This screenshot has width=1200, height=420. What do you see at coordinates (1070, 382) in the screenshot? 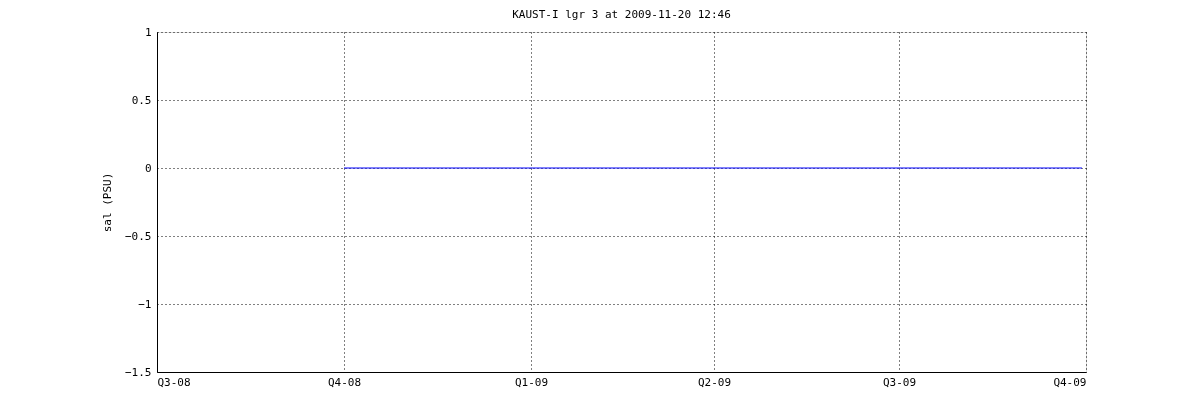
I see `x-tick-label: Q4-09` at bounding box center [1070, 382].